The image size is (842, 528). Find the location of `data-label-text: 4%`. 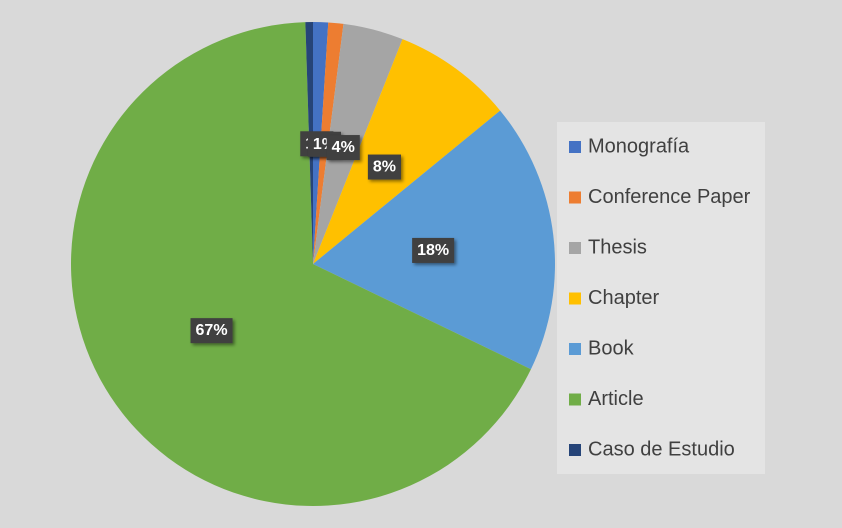

data-label-text: 4% is located at coordinates (343, 147).